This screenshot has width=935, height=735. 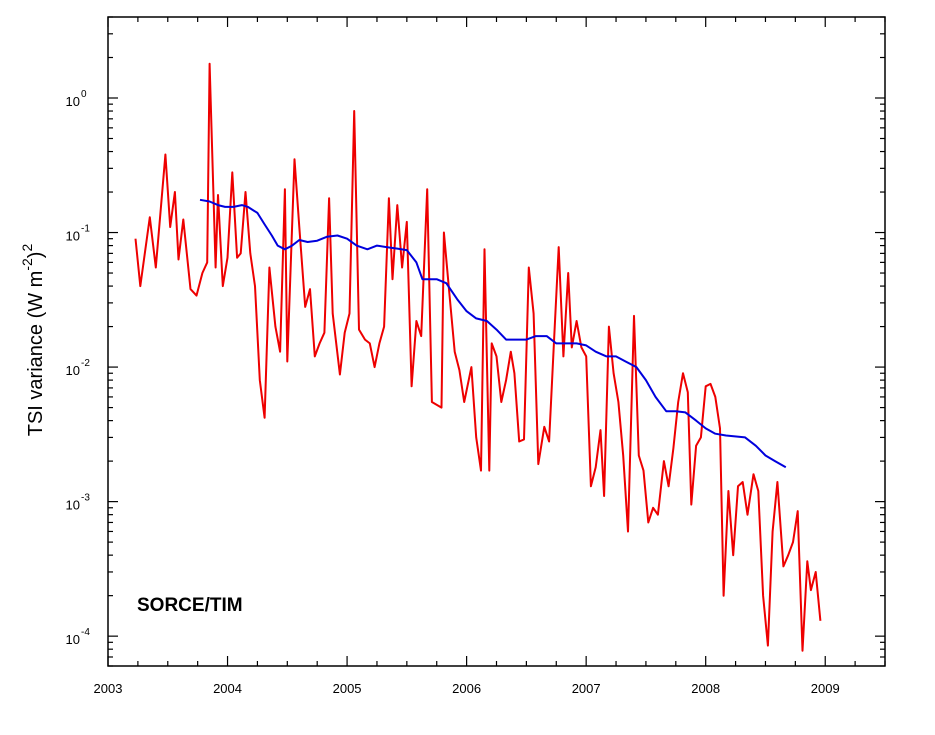 What do you see at coordinates (825, 688) in the screenshot?
I see `x-tick-label: 2009` at bounding box center [825, 688].